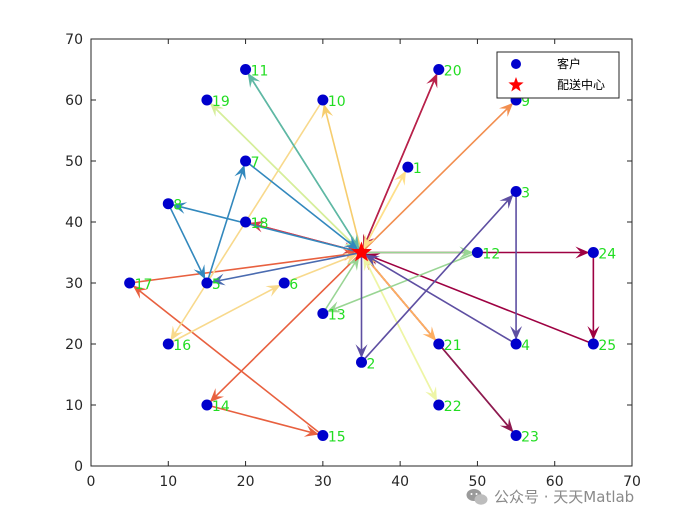 The height and width of the screenshot is (525, 700). I want to click on customer-label-24: 24, so click(607, 255).